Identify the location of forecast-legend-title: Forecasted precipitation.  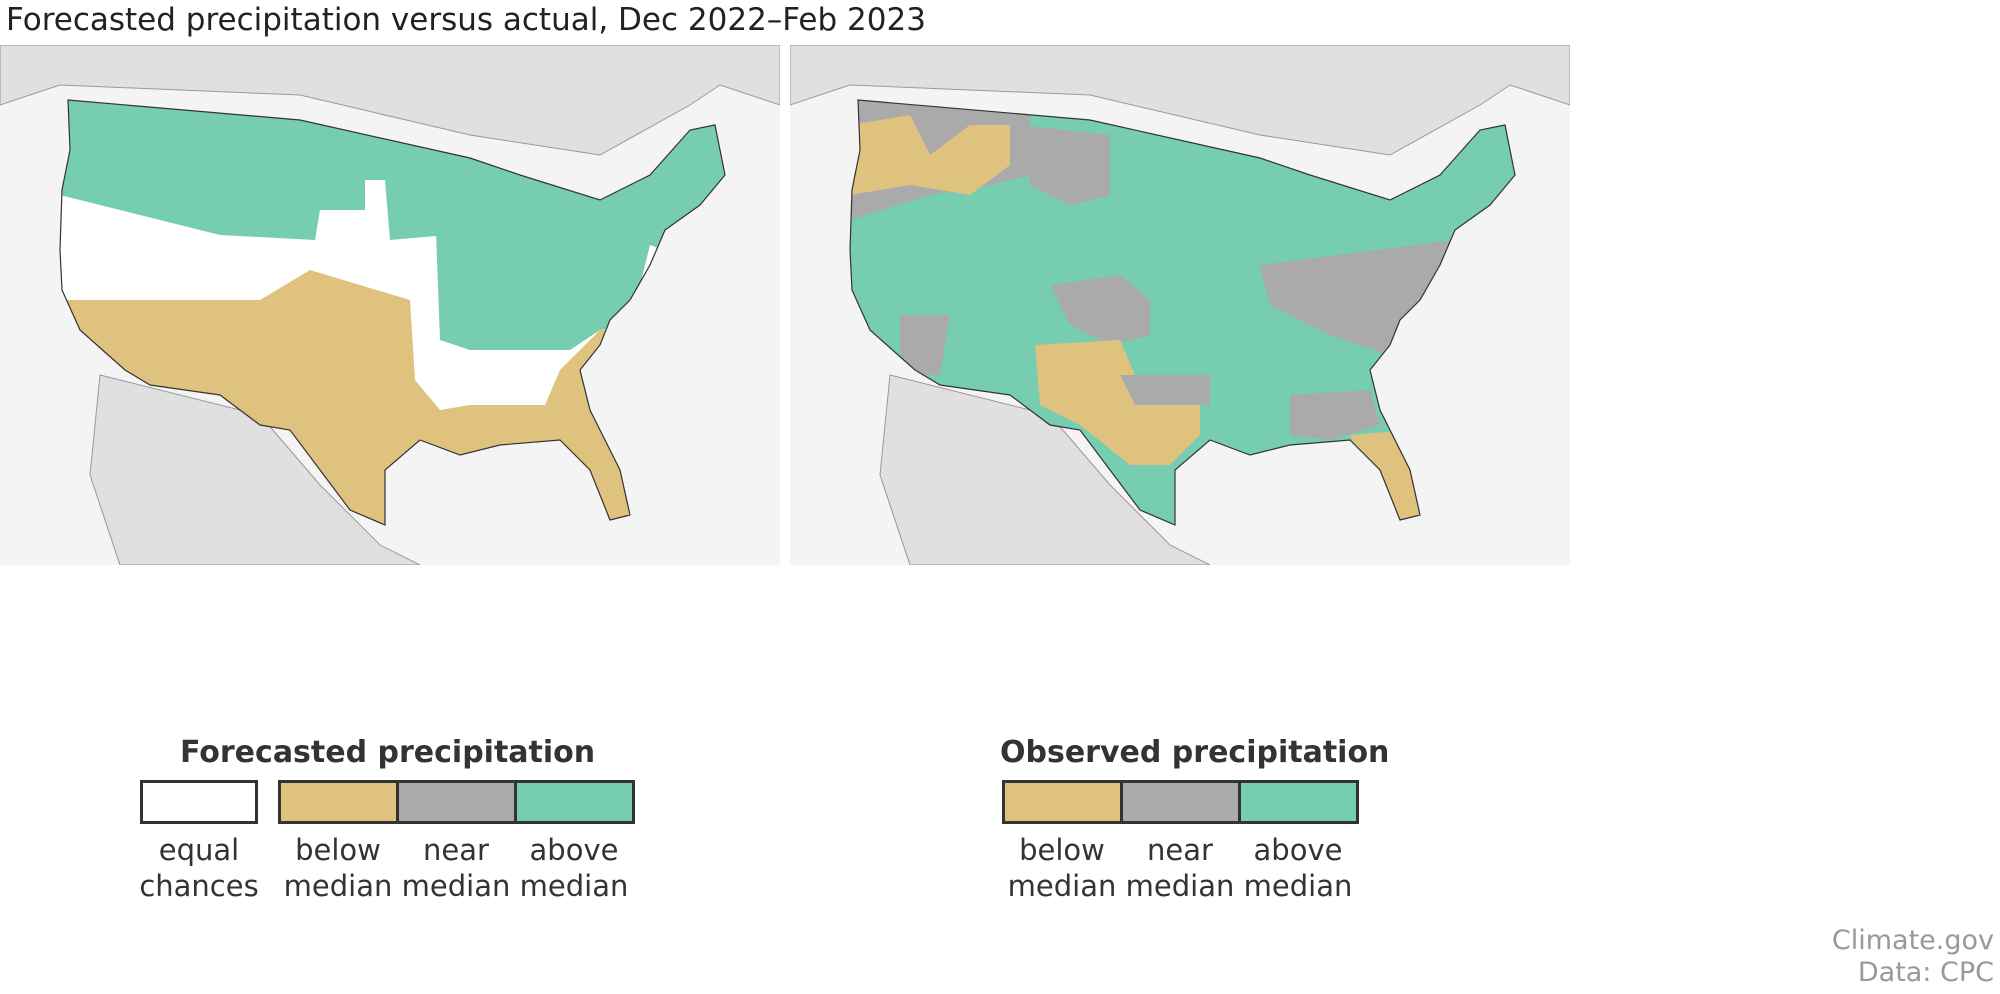
(388, 752).